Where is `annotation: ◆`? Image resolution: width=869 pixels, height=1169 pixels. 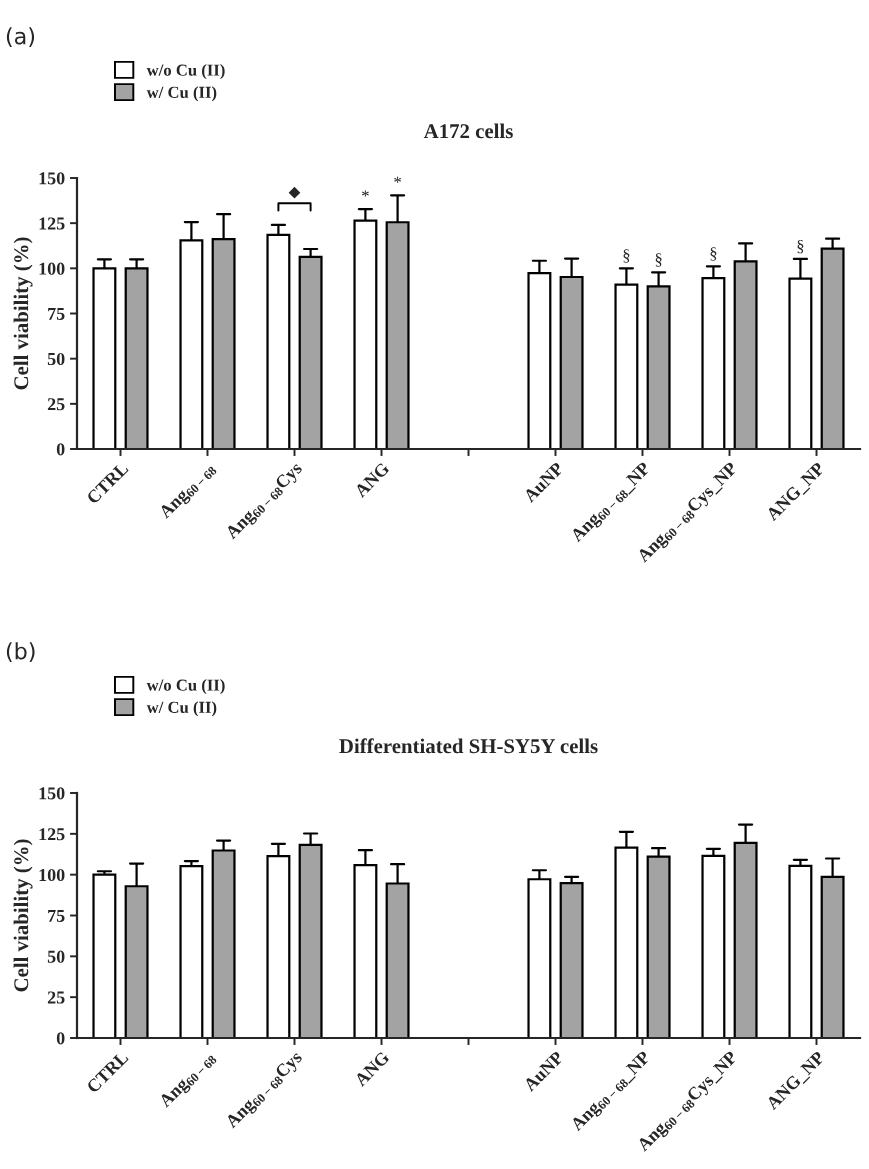 annotation: ◆ is located at coordinates (294, 192).